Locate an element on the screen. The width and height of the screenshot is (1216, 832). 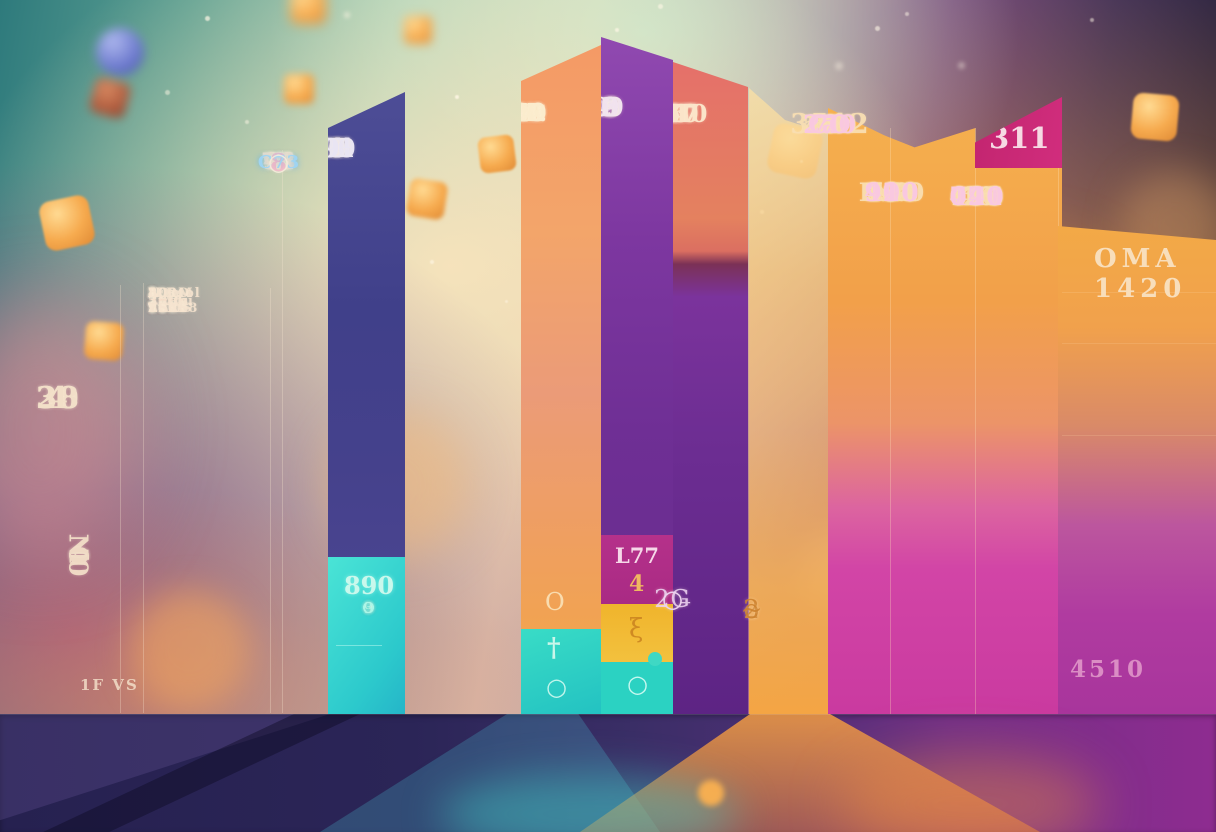
salmon-o-glyph: O is located at coordinates (555, 602).